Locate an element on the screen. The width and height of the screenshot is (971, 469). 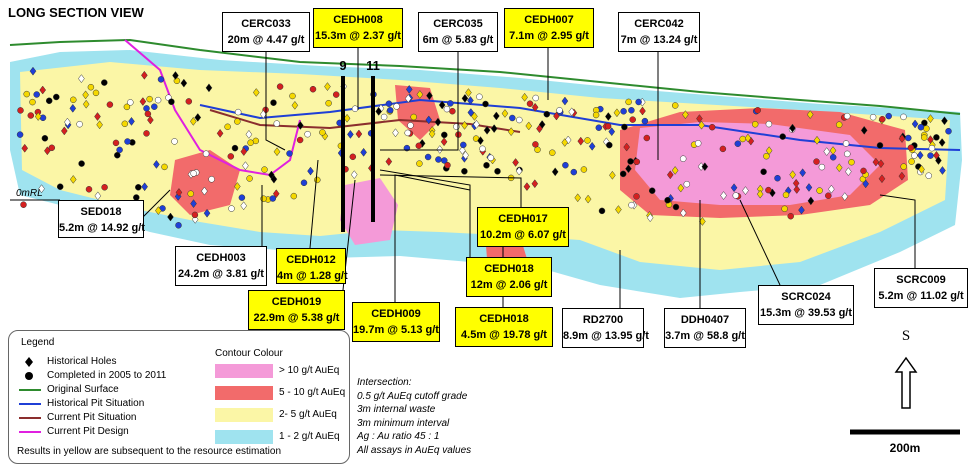
callout: SED018 5.2m @ 14.92 g/t is located at coordinates (101, 219).